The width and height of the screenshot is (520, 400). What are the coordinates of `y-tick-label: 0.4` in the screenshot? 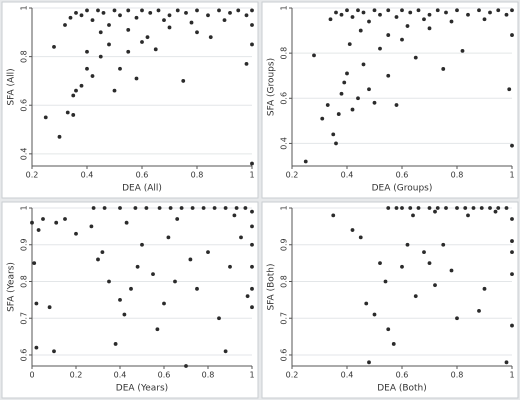 It's located at (284, 143).